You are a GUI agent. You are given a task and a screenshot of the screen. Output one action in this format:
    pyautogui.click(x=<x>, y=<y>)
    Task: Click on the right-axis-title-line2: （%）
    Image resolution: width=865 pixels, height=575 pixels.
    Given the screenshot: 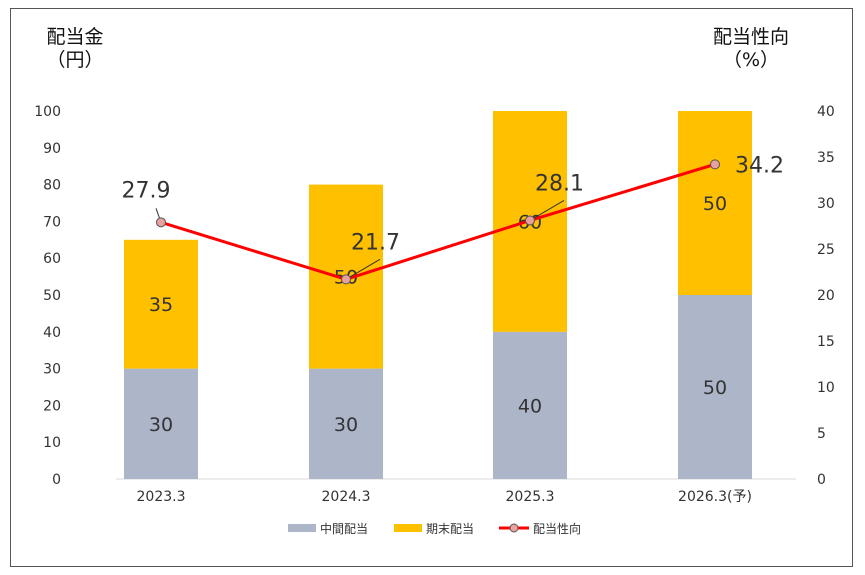 What is the action you would take?
    pyautogui.click(x=751, y=60)
    